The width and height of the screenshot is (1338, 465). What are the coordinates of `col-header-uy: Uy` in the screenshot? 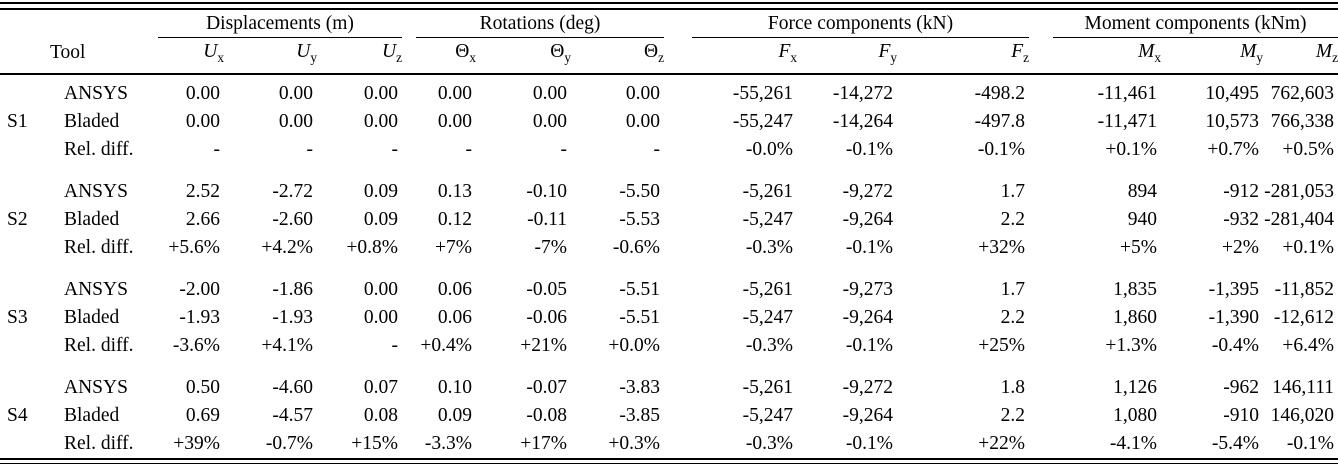 It's located at (270, 56).